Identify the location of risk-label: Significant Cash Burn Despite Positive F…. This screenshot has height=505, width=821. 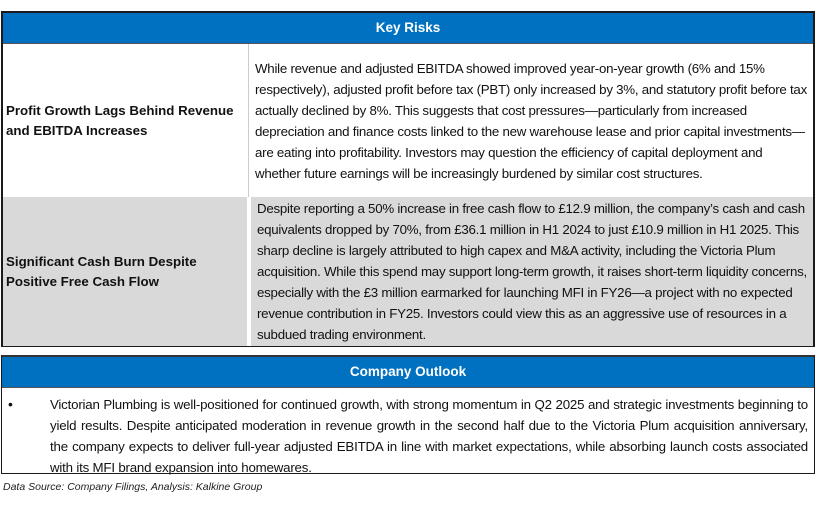
(126, 271).